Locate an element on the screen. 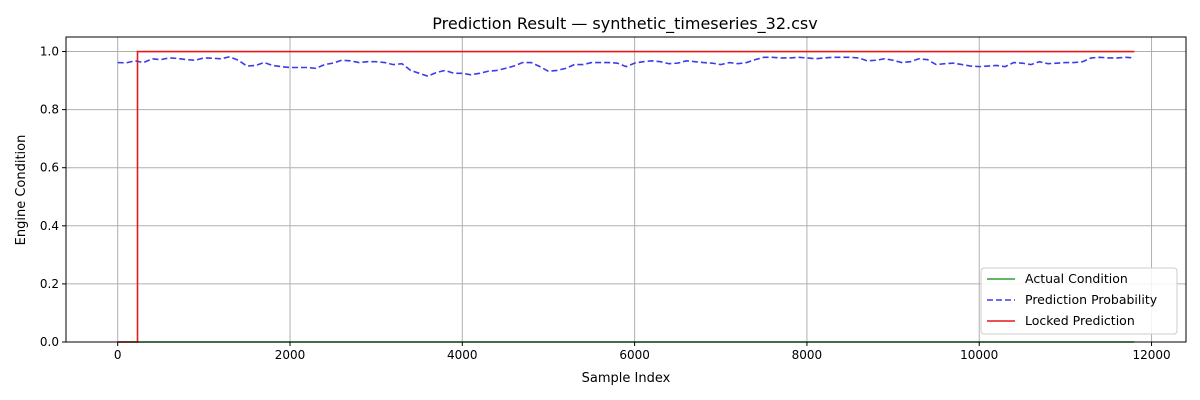 This screenshot has width=1200, height=400. x-tick-label: 6000 is located at coordinates (634, 355).